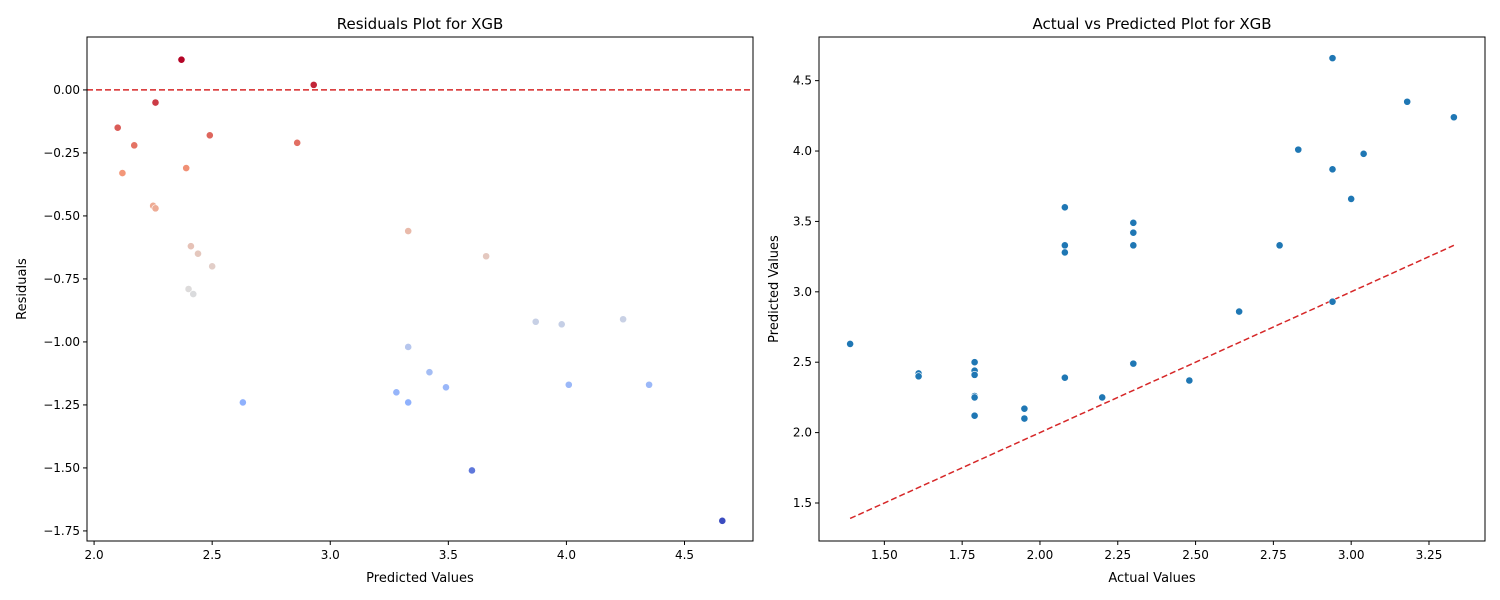  I want to click on y-tick-label: −1.75, so click(61, 531).